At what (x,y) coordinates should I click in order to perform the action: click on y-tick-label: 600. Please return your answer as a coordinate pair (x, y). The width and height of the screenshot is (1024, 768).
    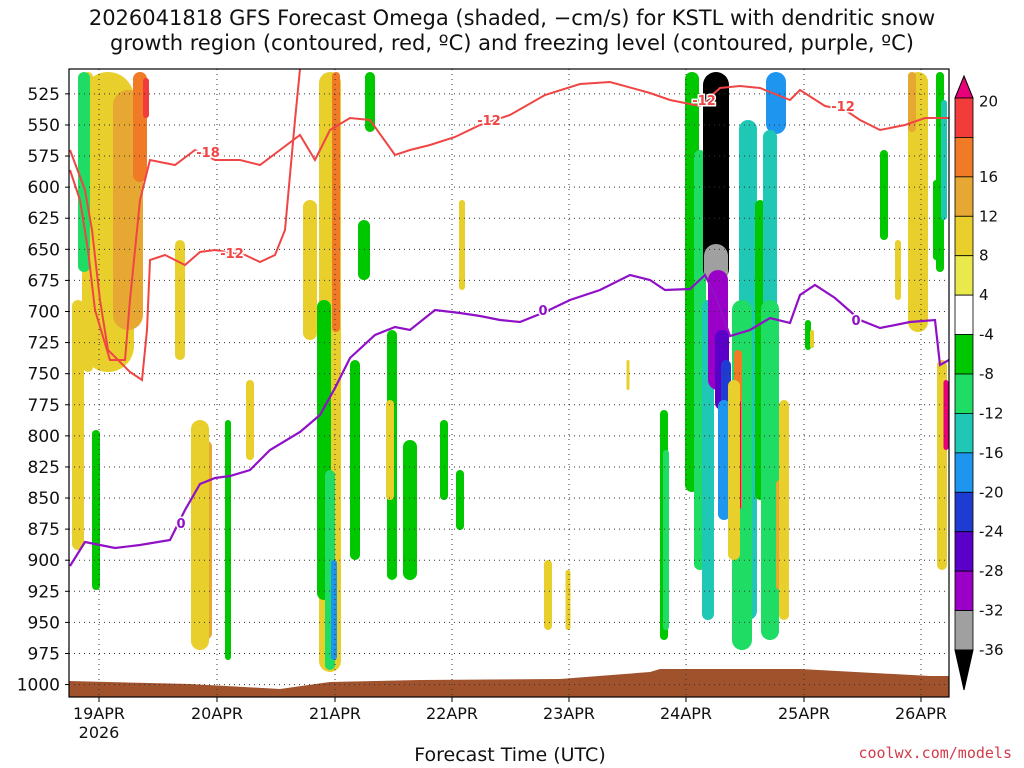
    Looking at the image, I should click on (44, 188).